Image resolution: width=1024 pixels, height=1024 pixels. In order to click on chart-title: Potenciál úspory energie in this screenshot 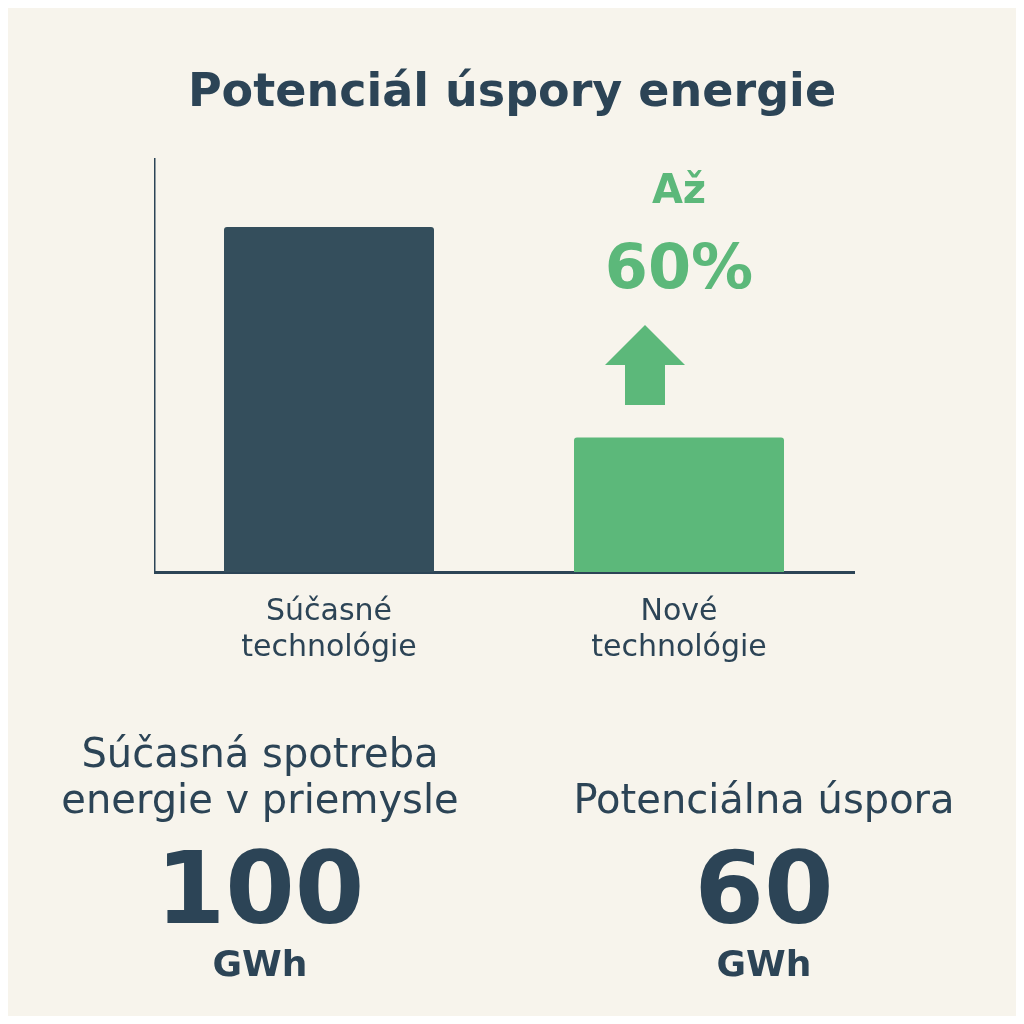, I will do `click(512, 90)`.